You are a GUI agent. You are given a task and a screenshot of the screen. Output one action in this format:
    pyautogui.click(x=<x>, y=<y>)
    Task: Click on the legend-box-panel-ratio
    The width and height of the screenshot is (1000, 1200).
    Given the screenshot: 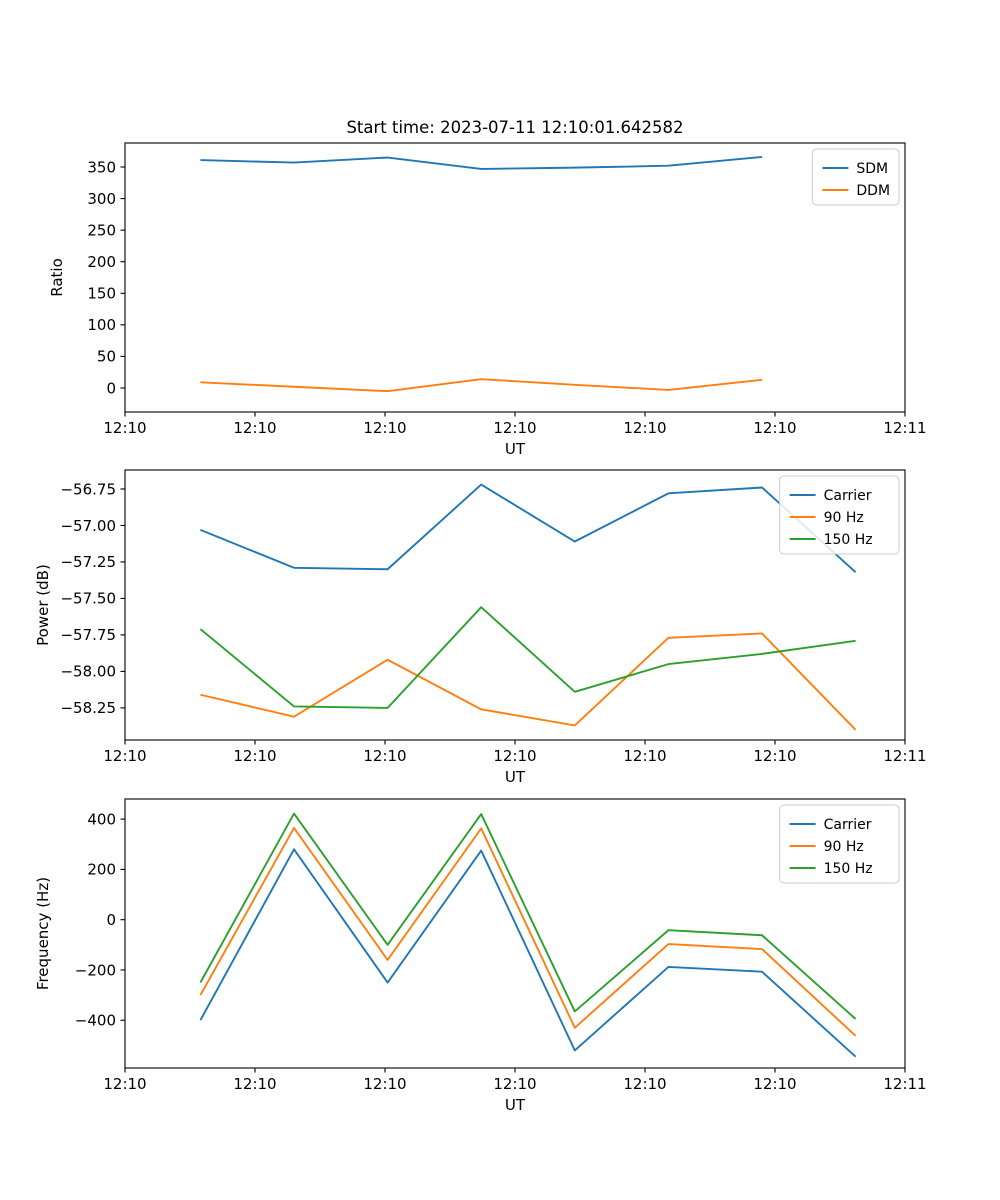 What is the action you would take?
    pyautogui.click(x=855, y=177)
    